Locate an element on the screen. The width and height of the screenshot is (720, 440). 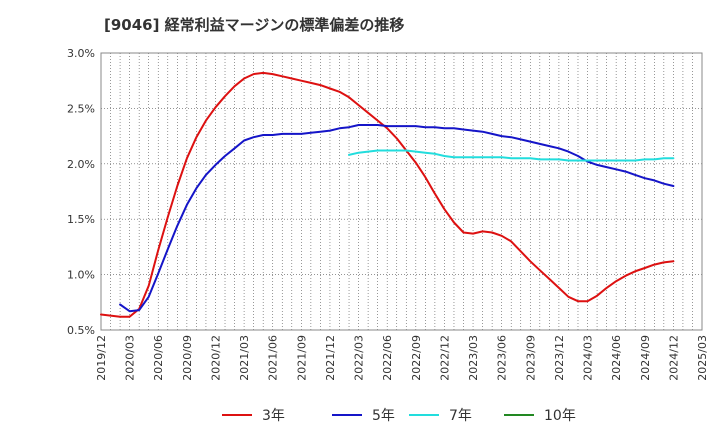
chart-title: [9046] 経常利益マージンの標準偏差の推移 is located at coordinates (254, 25).